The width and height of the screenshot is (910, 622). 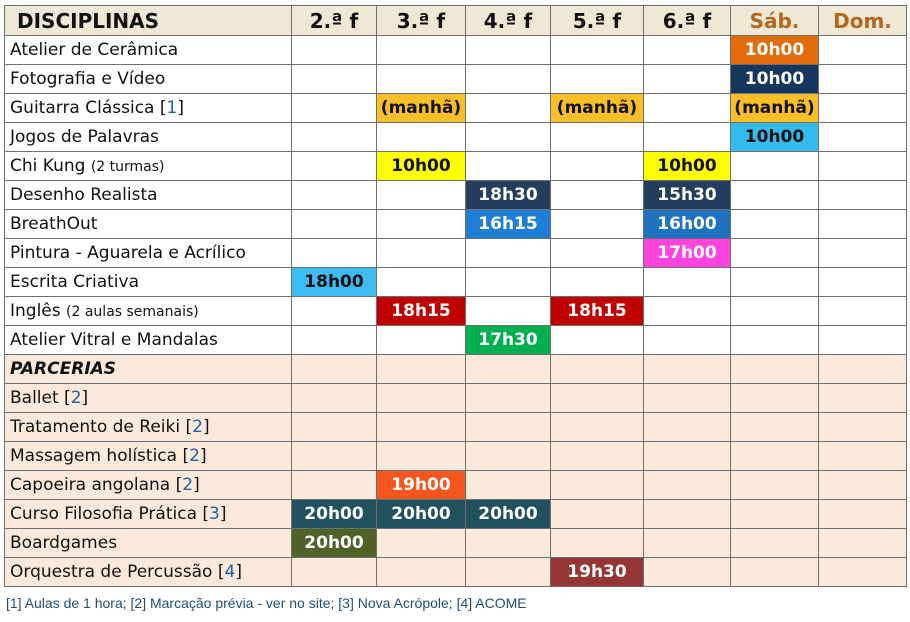 What do you see at coordinates (597, 20) in the screenshot?
I see `header-day-quinta: 5.ª f` at bounding box center [597, 20].